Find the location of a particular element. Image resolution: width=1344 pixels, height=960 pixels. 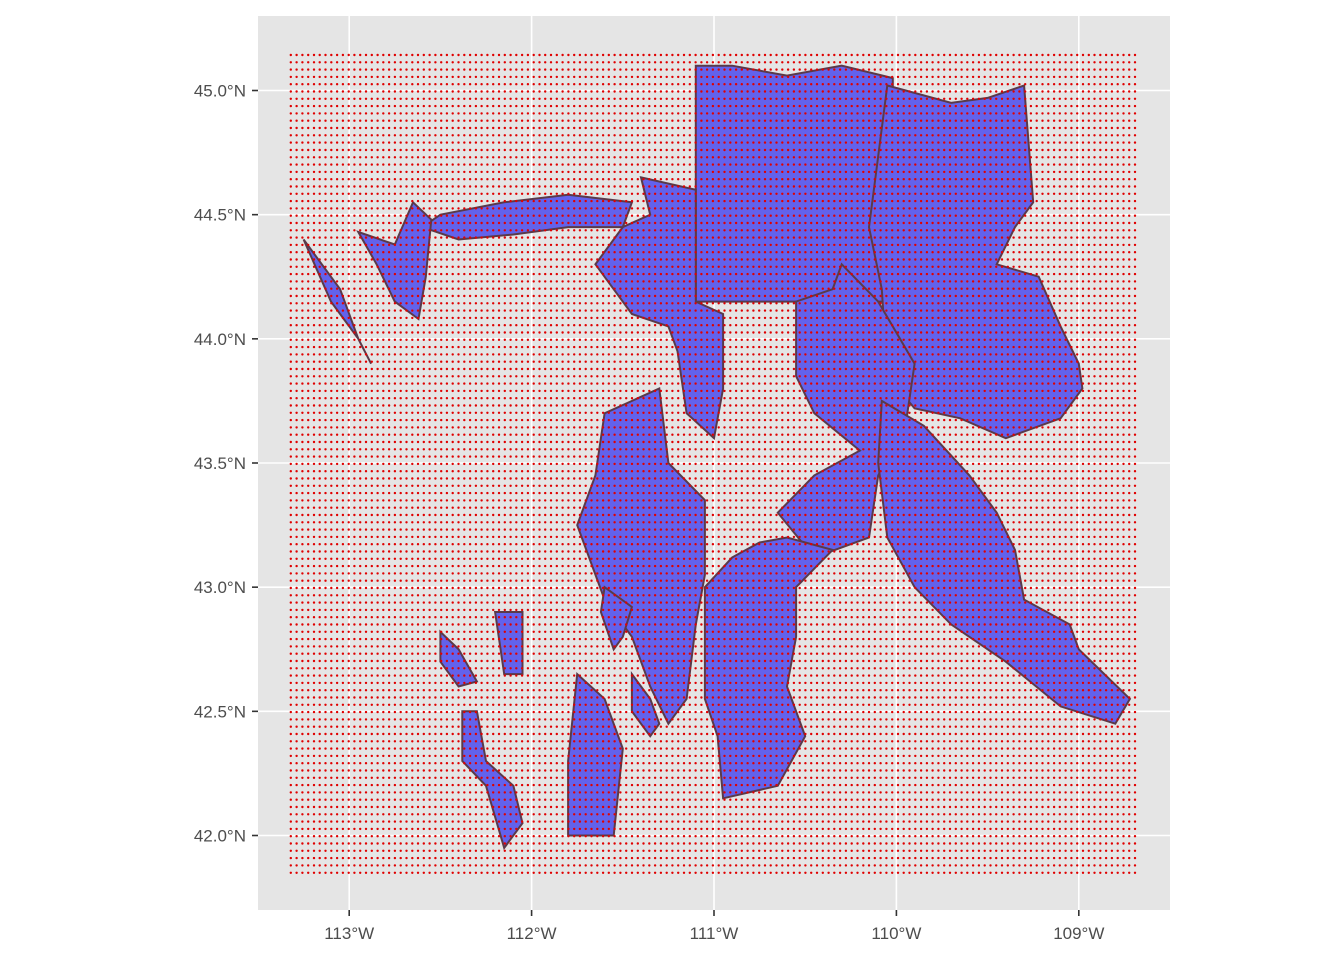

x-axis: 113°W 112°W 111°W 110°W 109°W is located at coordinates (714, 926).